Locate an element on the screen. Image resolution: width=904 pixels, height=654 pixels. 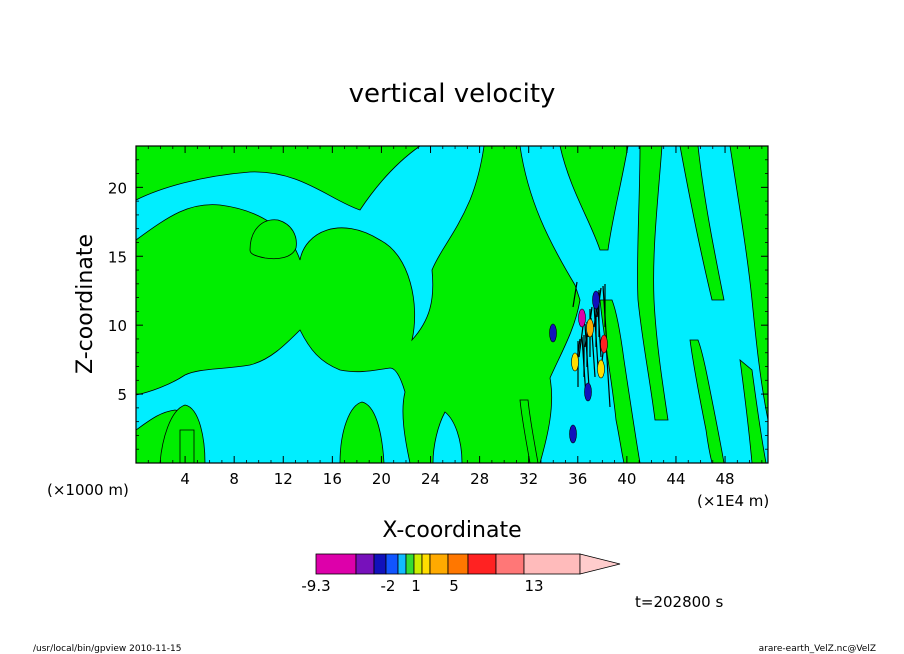
footer-right: arare-earth_VelZ.nc@VelZ is located at coordinates (817, 649).